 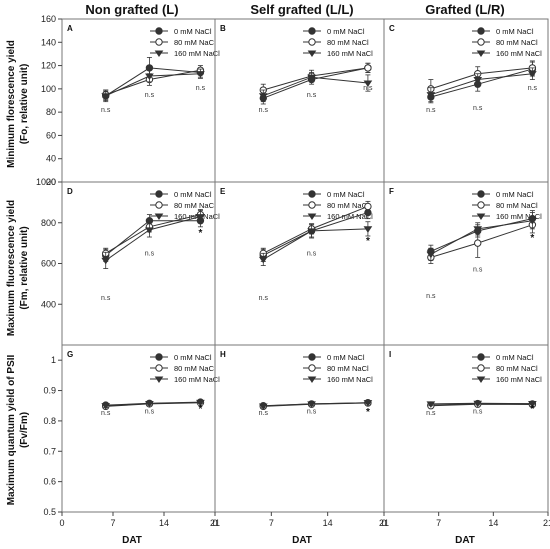 What do you see at coordinates (49, 391) in the screenshot?
I see `y-tick-label: 0.9` at bounding box center [49, 391].